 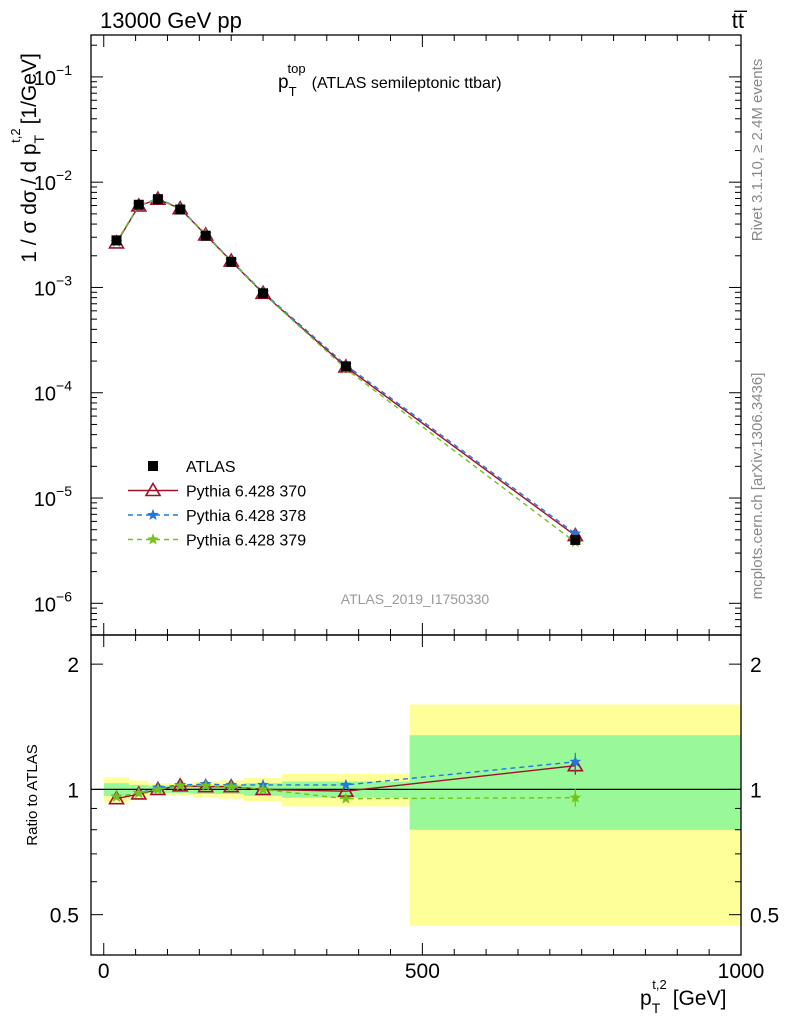 What do you see at coordinates (246, 492) in the screenshot?
I see `legend-label: Pythia 6.428 370` at bounding box center [246, 492].